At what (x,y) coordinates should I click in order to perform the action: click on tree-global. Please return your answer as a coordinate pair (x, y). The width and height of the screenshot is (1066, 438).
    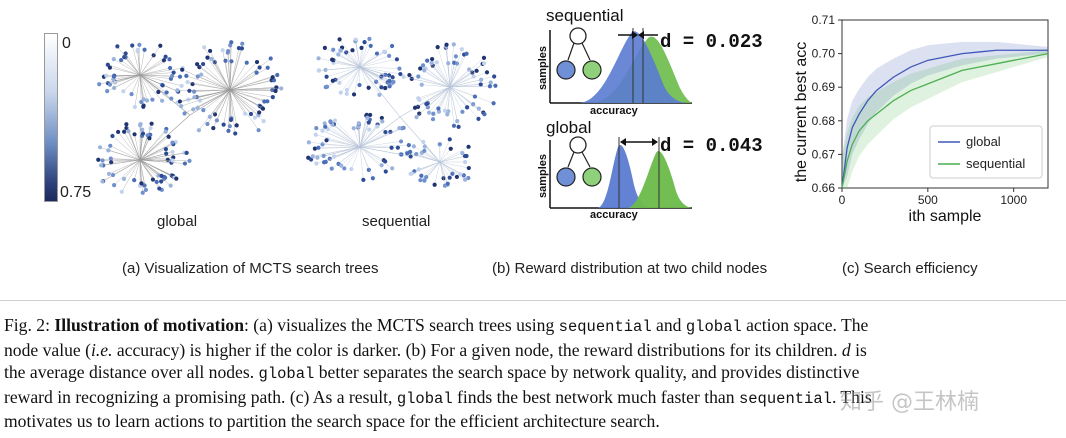
    Looking at the image, I should click on (190, 117).